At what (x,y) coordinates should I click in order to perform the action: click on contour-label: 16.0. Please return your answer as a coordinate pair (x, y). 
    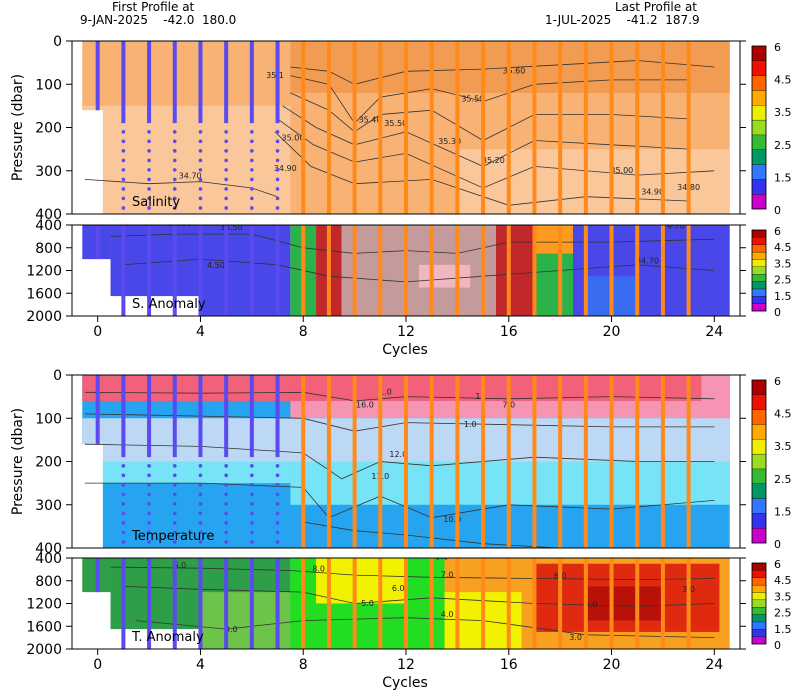
    Looking at the image, I should click on (365, 404).